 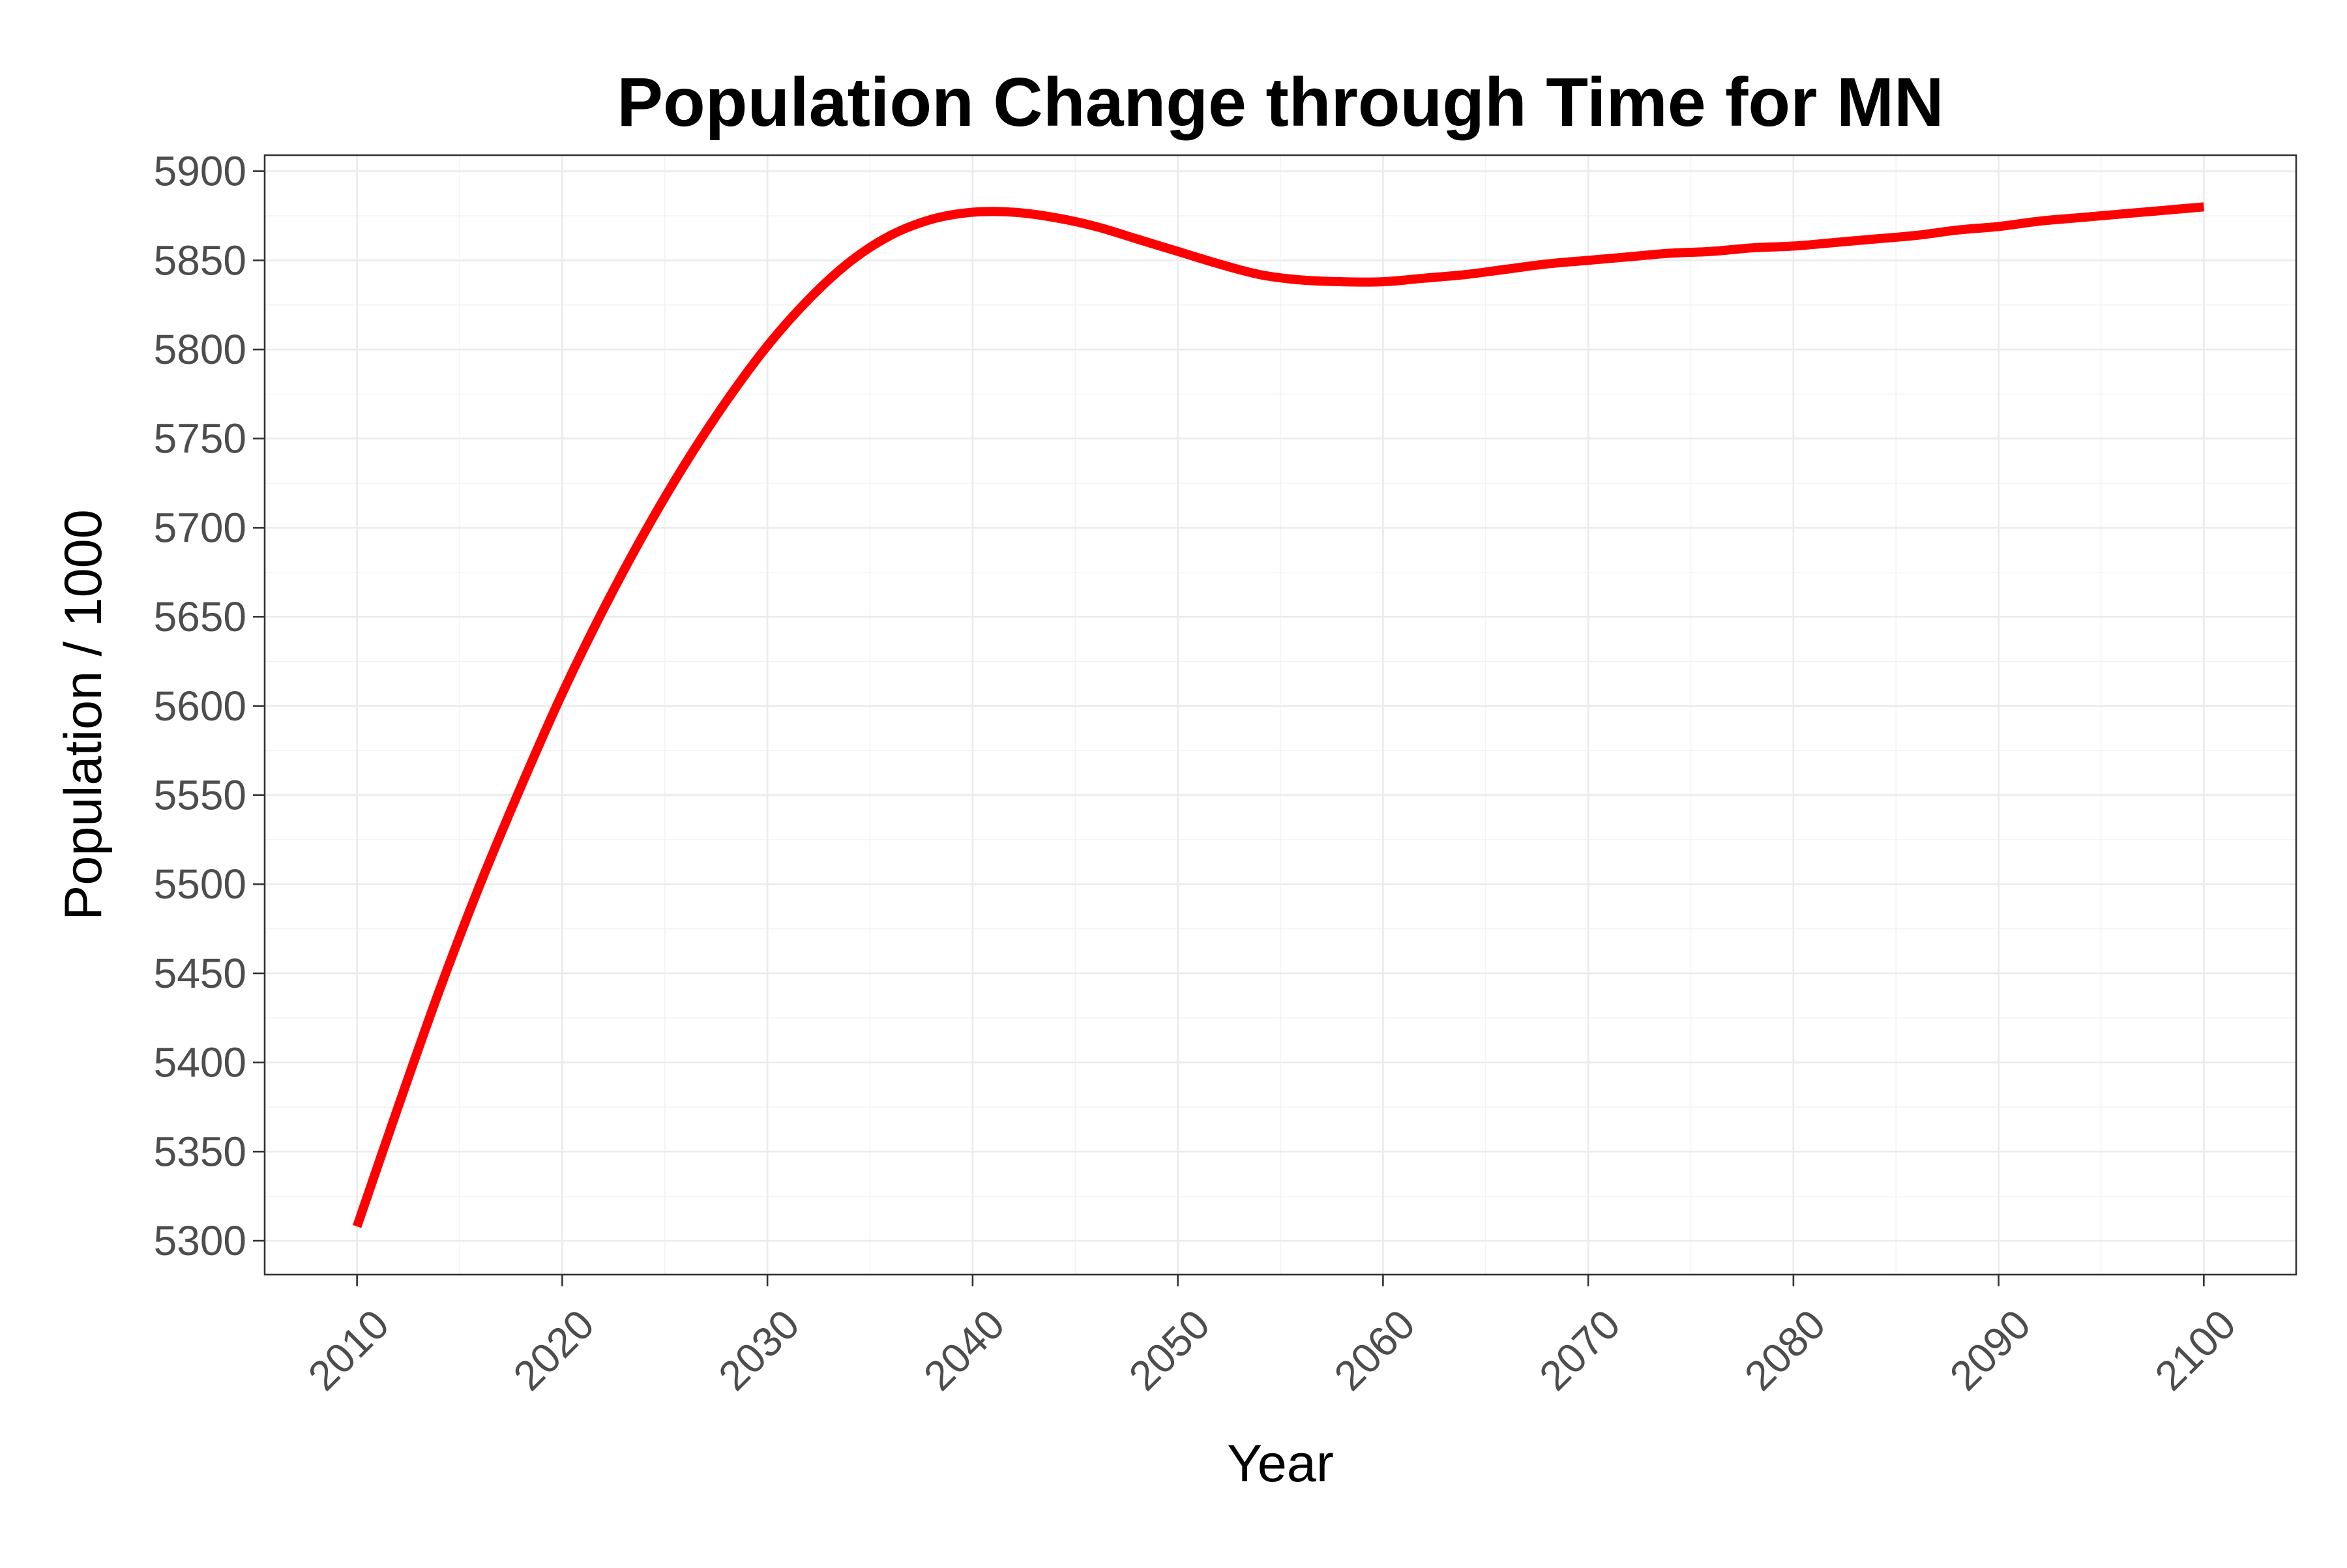 I want to click on y-tick-label: 5850, so click(x=200, y=261).